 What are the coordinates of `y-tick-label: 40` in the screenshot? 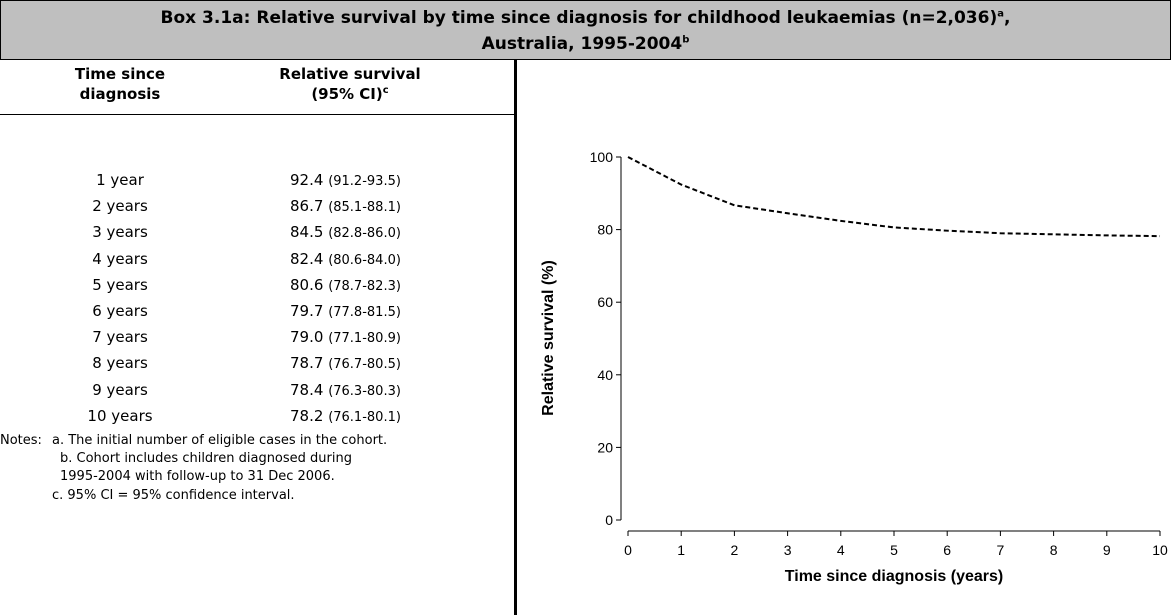 It's located at (605, 375).